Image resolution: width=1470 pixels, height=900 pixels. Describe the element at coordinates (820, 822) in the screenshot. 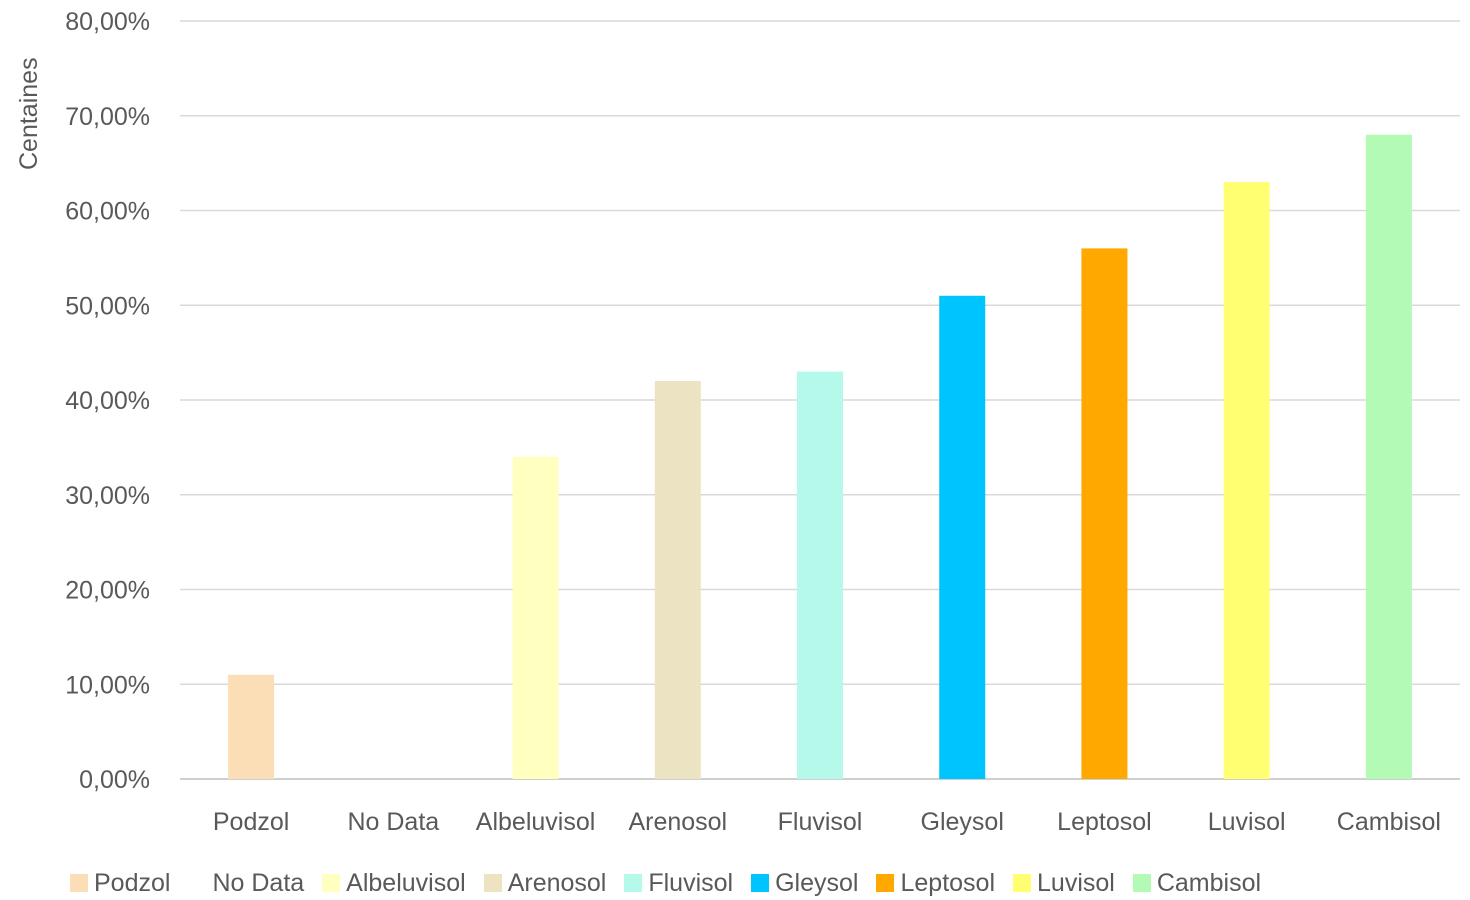

I see `x-tick-label: Fluvisol` at that location.